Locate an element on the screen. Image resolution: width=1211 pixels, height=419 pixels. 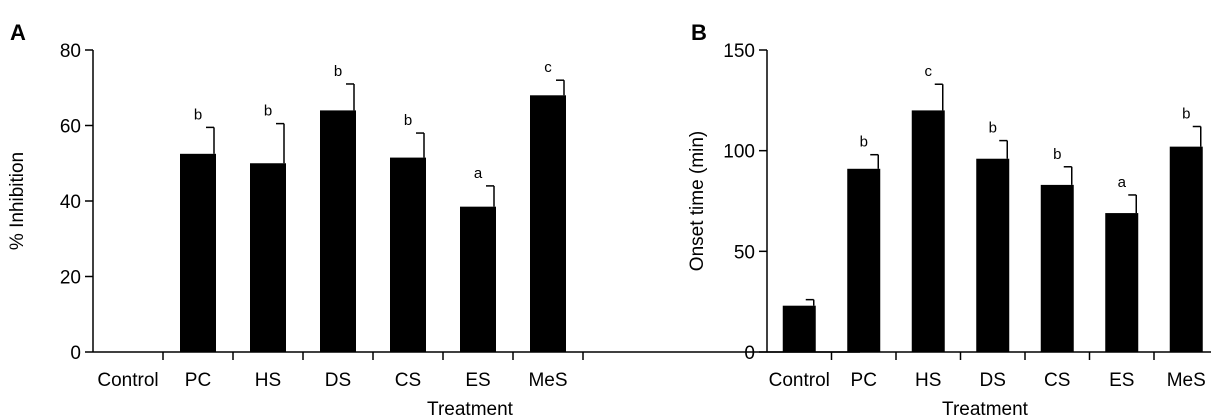
panel-a-letter: A is located at coordinates (18, 32).